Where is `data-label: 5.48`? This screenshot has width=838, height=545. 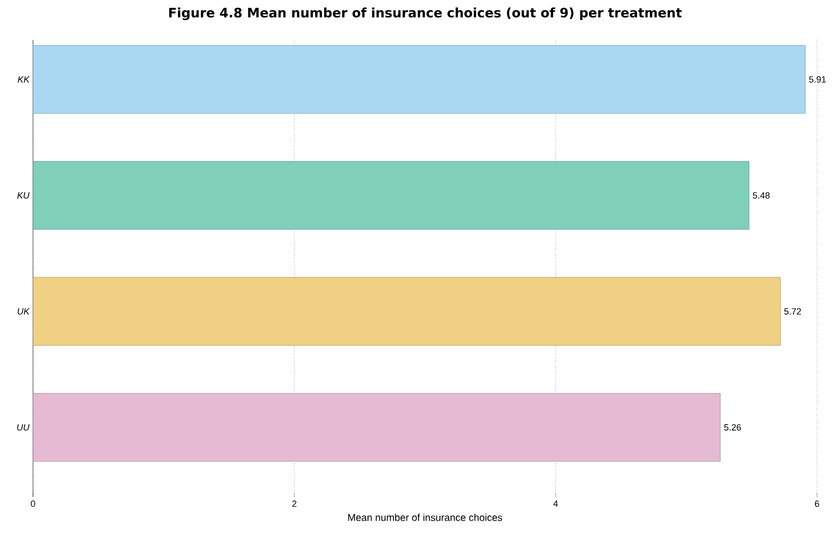
data-label: 5.48 is located at coordinates (761, 195).